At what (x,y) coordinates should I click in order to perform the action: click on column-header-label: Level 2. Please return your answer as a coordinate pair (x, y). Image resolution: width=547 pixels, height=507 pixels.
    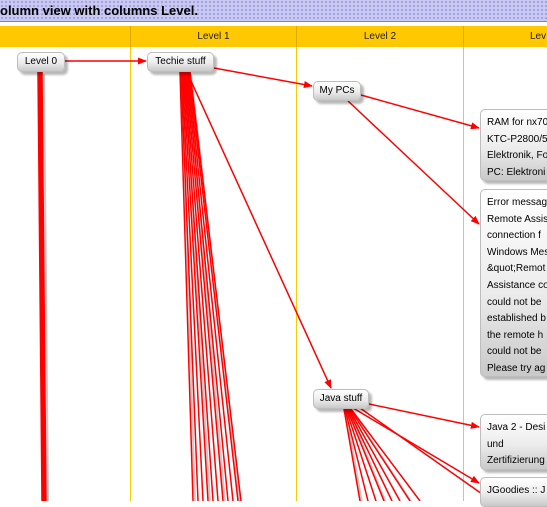
    Looking at the image, I should click on (380, 36).